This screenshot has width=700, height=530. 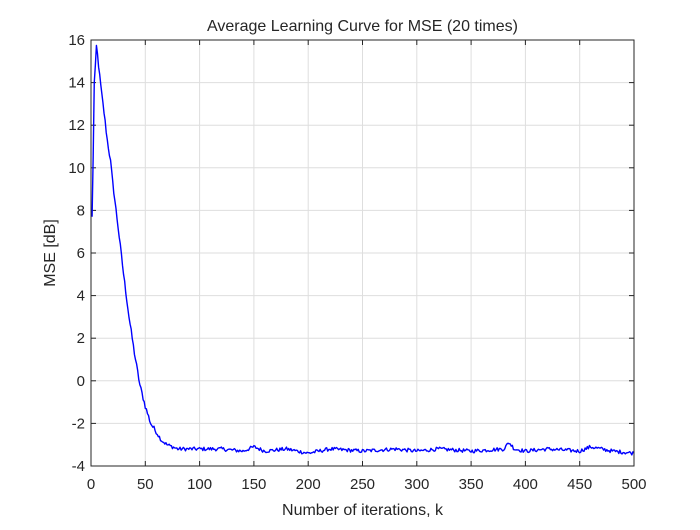 I want to click on x-axis-title: Number of iterations, k, so click(x=363, y=510).